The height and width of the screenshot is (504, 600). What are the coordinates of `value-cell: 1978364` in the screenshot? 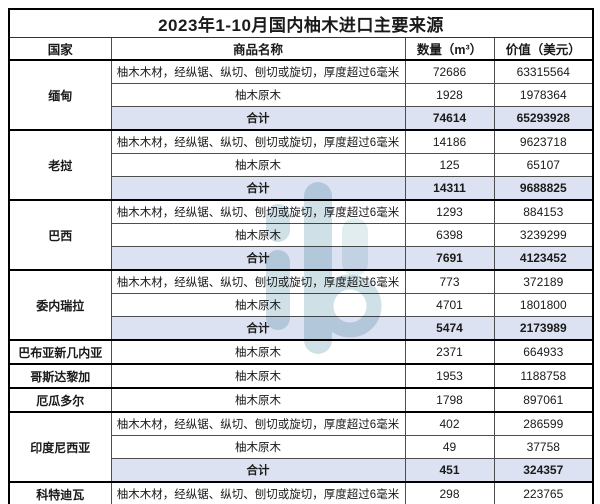 It's located at (543, 95).